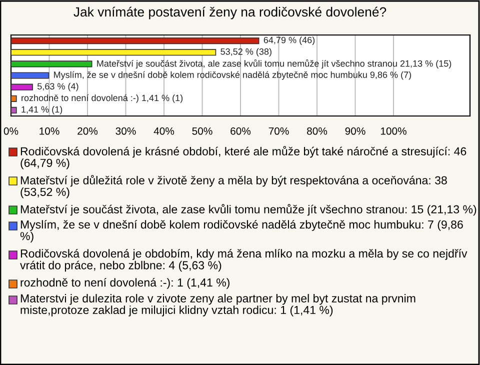 Image resolution: width=480 pixels, height=365 pixels. What do you see at coordinates (233, 186) in the screenshot?
I see `legend-label: Mateřství je důležitá role v životě ženy a měla by být respektována a oceňována: 38 (53,52 %)` at bounding box center [233, 186].